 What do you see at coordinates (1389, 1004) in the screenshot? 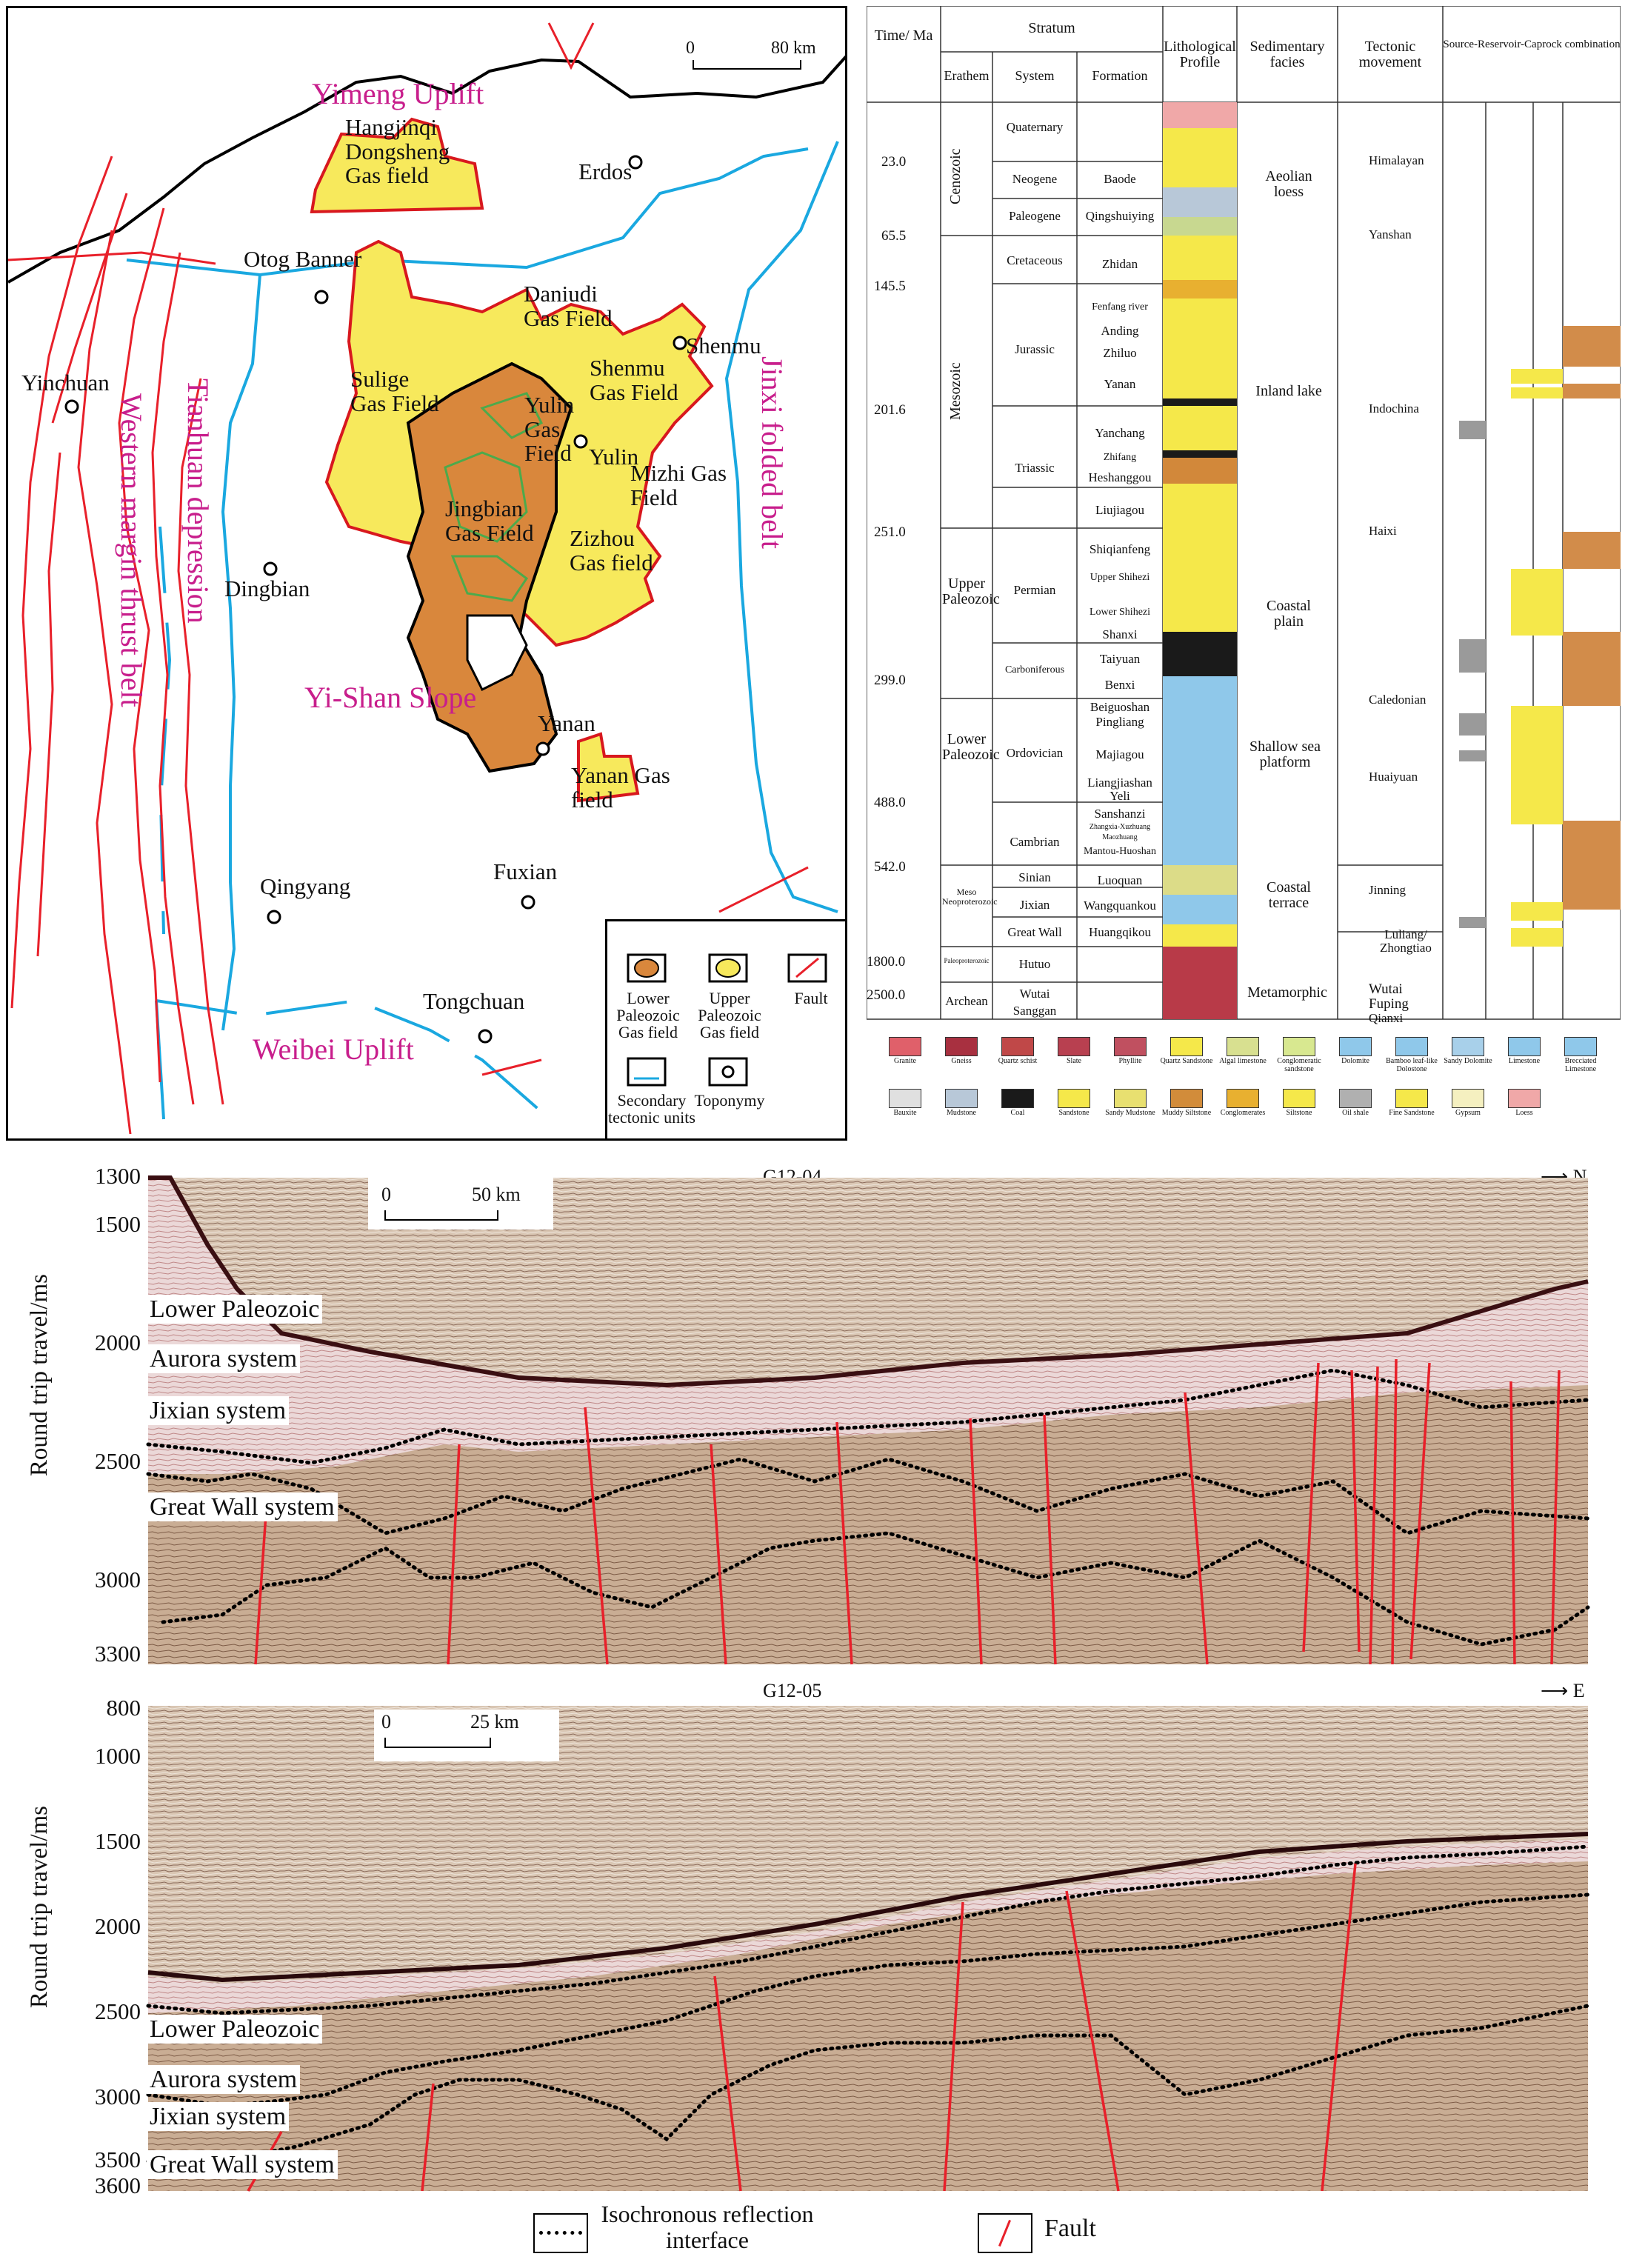
I see `tectonic-9: Fuping` at bounding box center [1389, 1004].